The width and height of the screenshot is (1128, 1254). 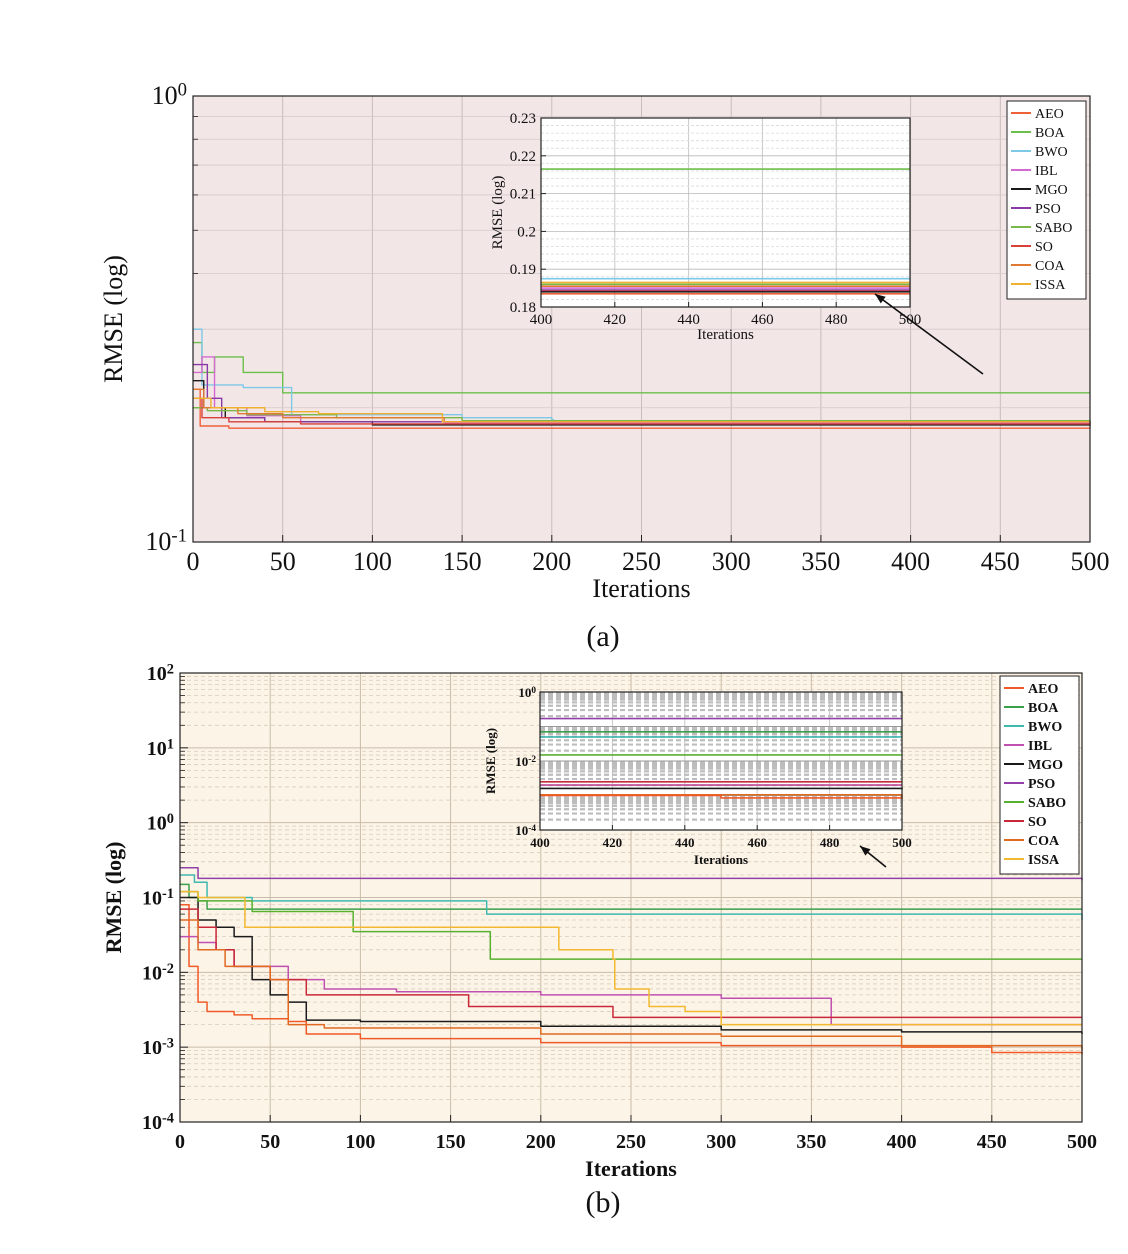 What do you see at coordinates (1050, 133) in the screenshot?
I see `legend-entry: BOA` at bounding box center [1050, 133].